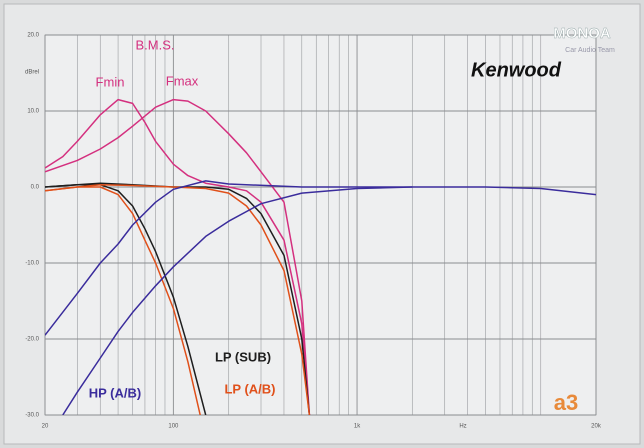  Describe the element at coordinates (154, 44) in the screenshot. I see `annotation: B.M.S.` at that location.